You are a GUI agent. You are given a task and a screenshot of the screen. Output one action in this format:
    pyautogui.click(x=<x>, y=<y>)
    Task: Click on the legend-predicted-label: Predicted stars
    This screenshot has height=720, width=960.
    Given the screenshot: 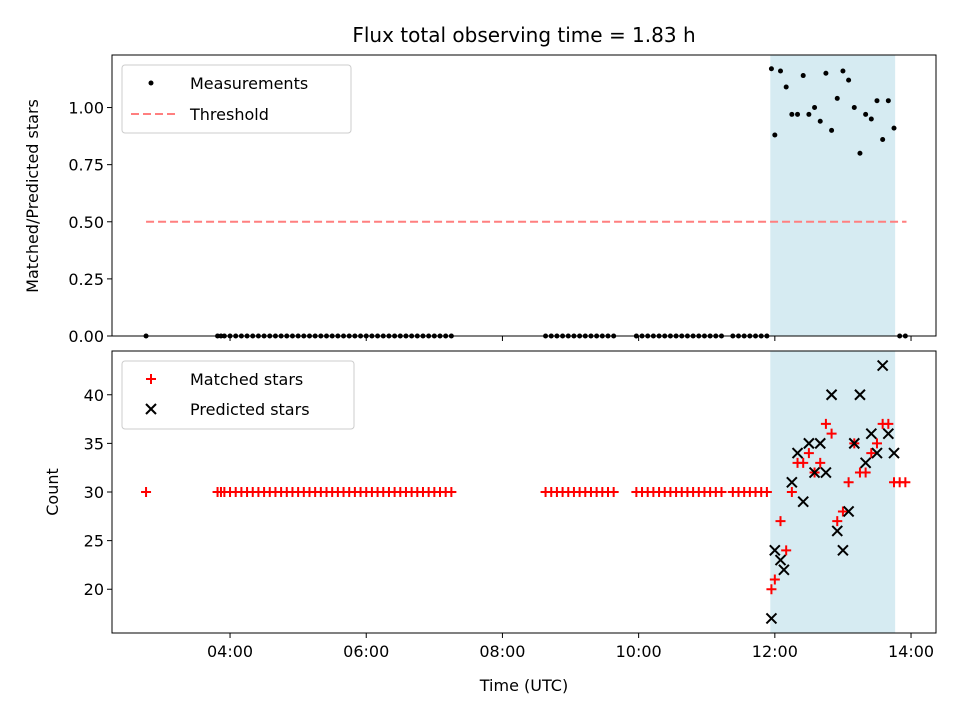 What is the action you would take?
    pyautogui.click(x=250, y=409)
    